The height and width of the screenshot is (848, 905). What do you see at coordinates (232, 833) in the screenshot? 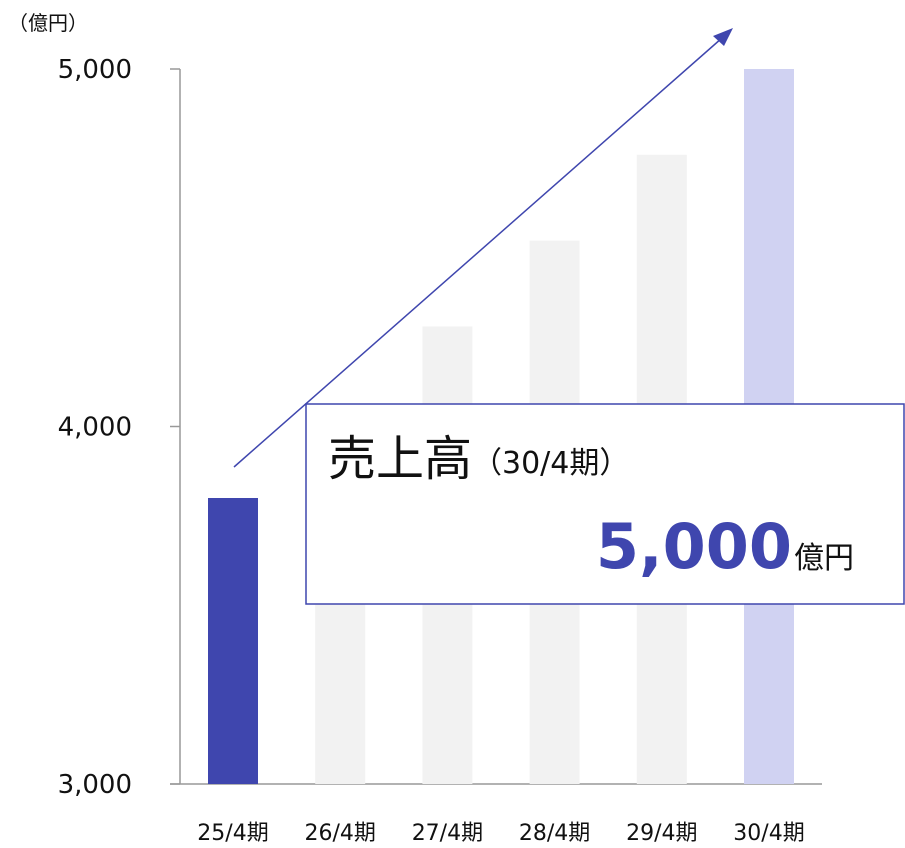
I see `x-tick-label: 25/4期` at bounding box center [232, 833].